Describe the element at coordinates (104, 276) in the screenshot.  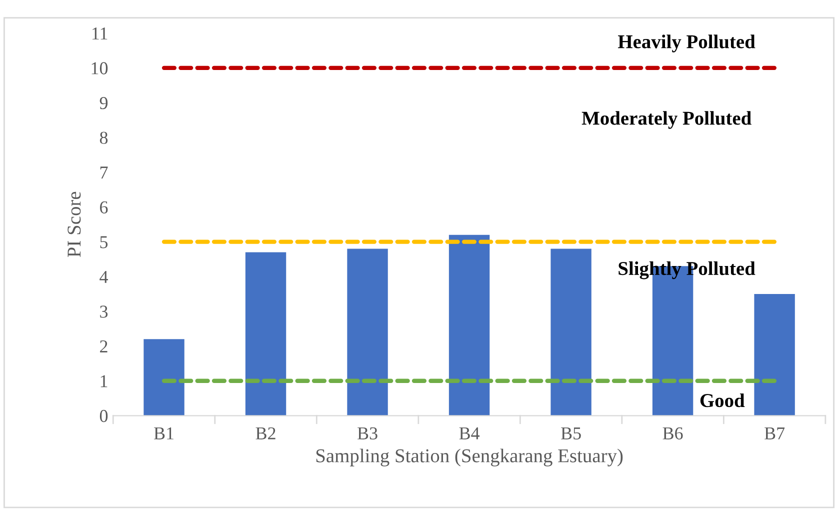
I see `y-tick-label: 4` at that location.